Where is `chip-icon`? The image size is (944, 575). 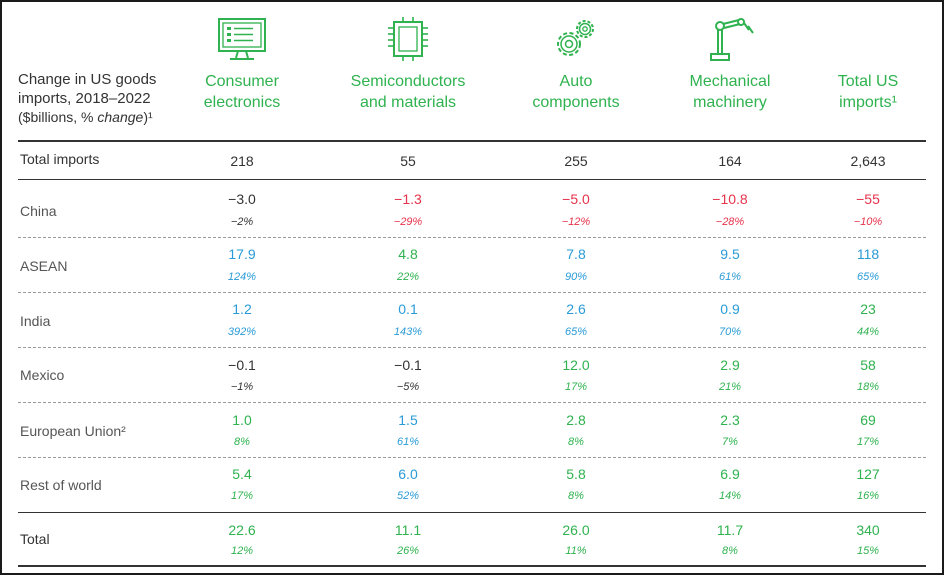 chip-icon is located at coordinates (408, 39).